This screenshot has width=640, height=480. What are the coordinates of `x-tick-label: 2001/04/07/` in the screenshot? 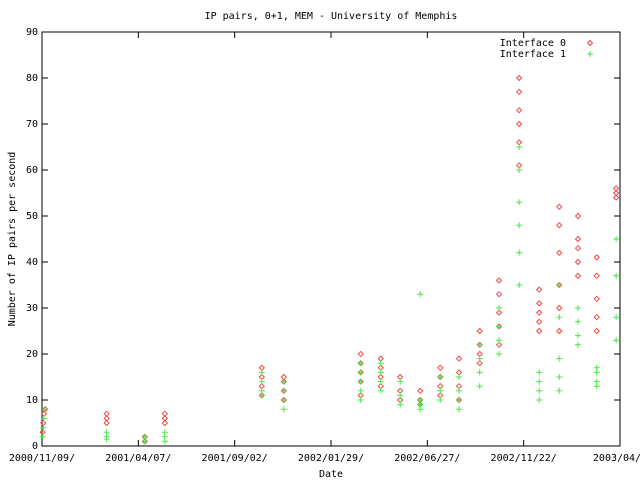 It's located at (138, 458).